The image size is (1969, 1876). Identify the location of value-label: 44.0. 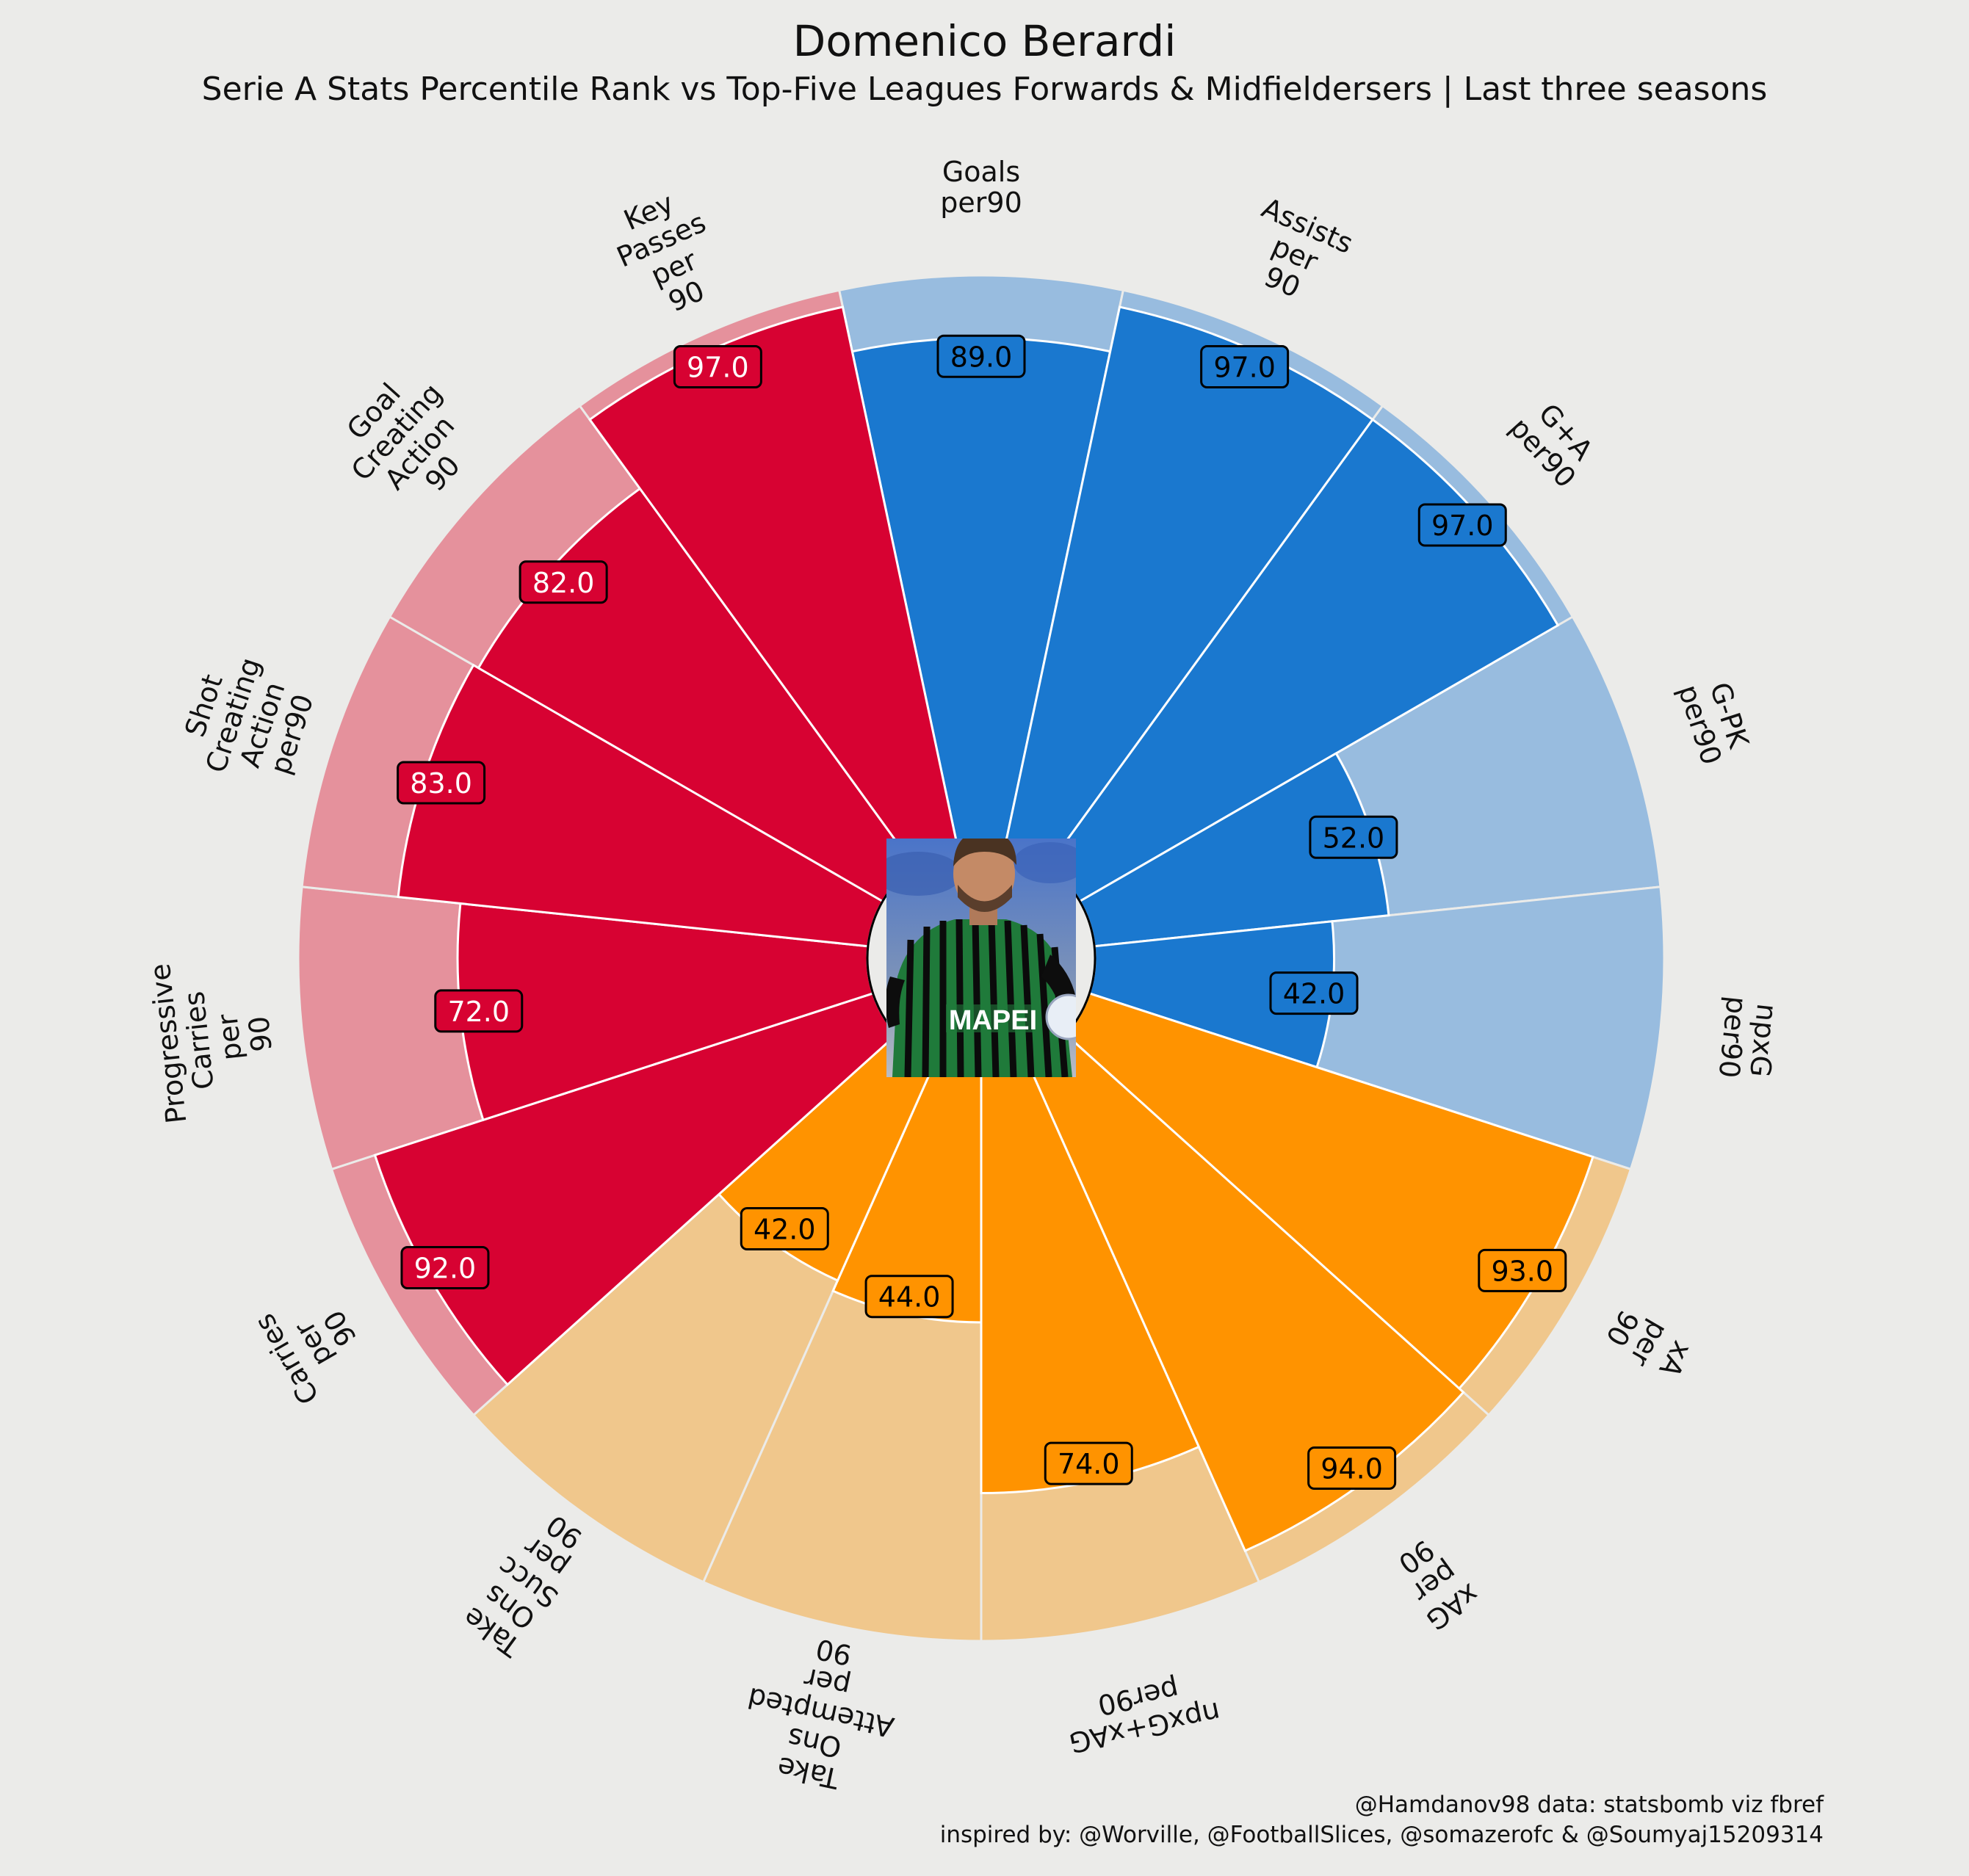
(909, 1297).